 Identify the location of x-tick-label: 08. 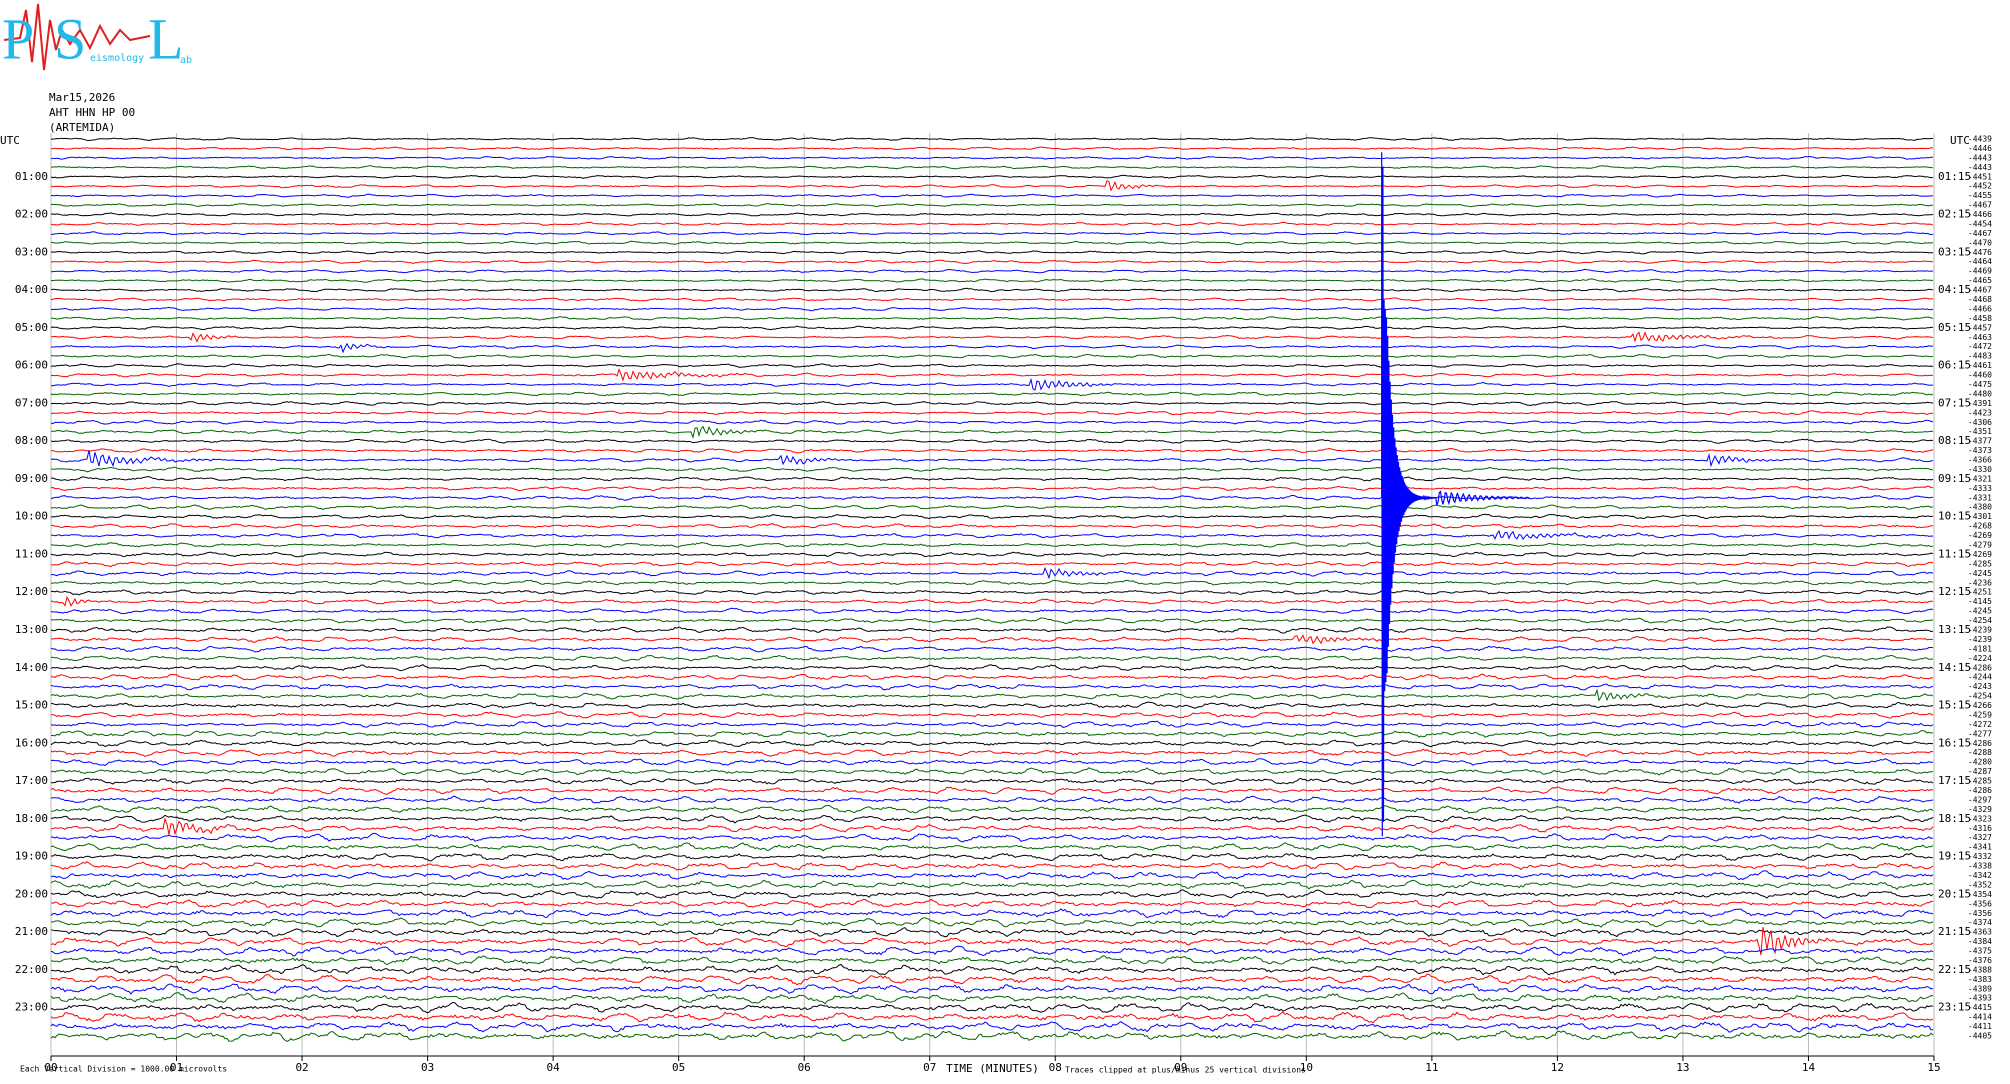
(1055, 1067).